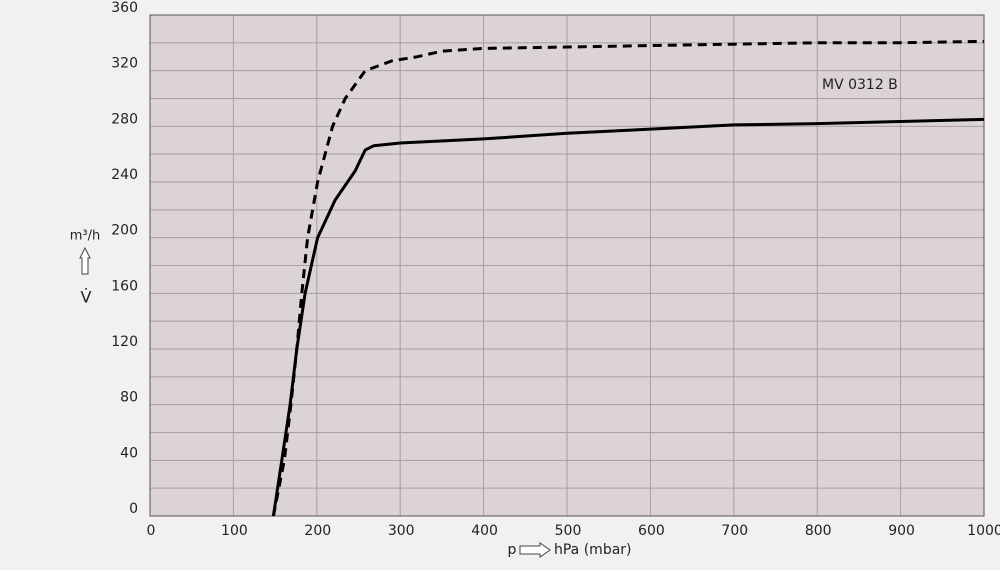 This screenshot has height=570, width=1000. I want to click on y-tick-label: 280, so click(124, 119).